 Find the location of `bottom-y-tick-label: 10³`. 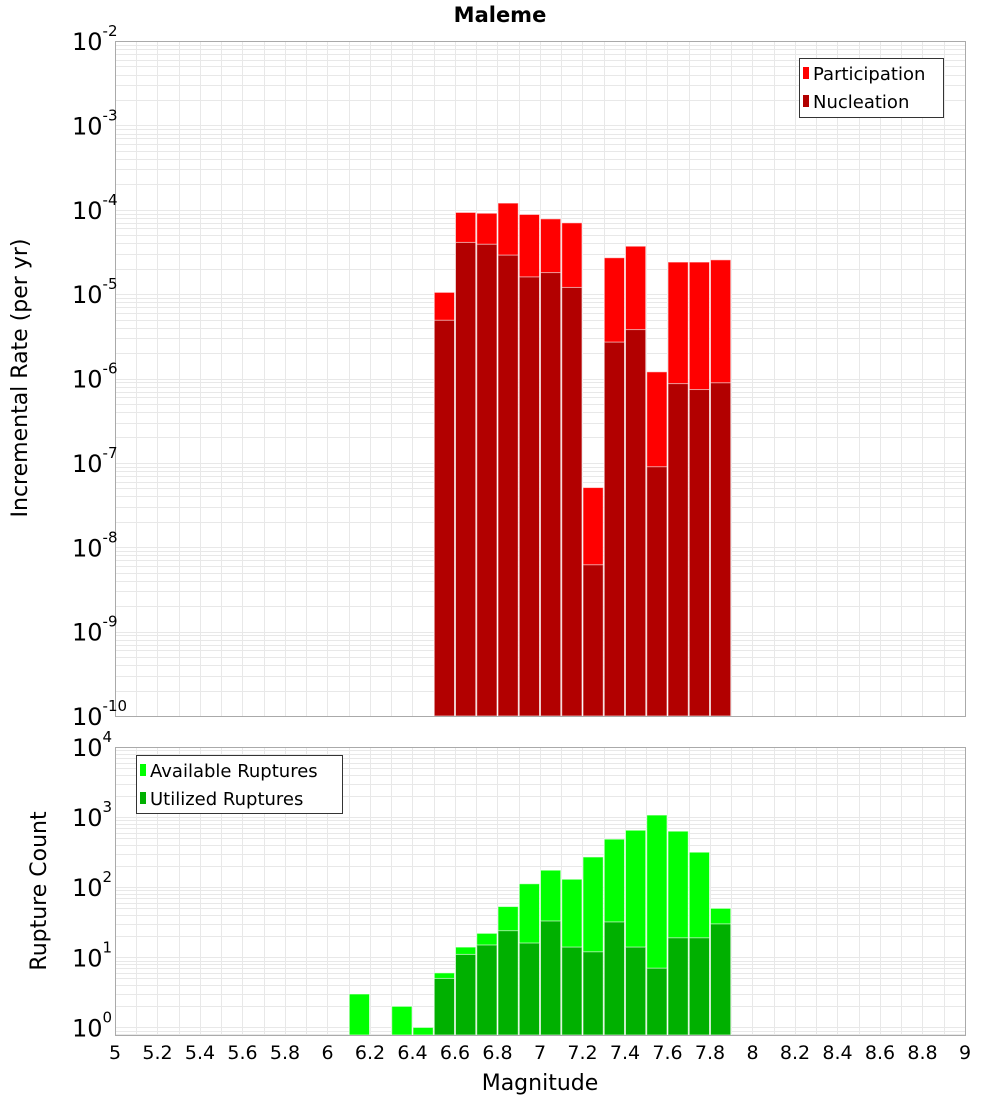

bottom-y-tick-label: 10³ is located at coordinates (92, 815).